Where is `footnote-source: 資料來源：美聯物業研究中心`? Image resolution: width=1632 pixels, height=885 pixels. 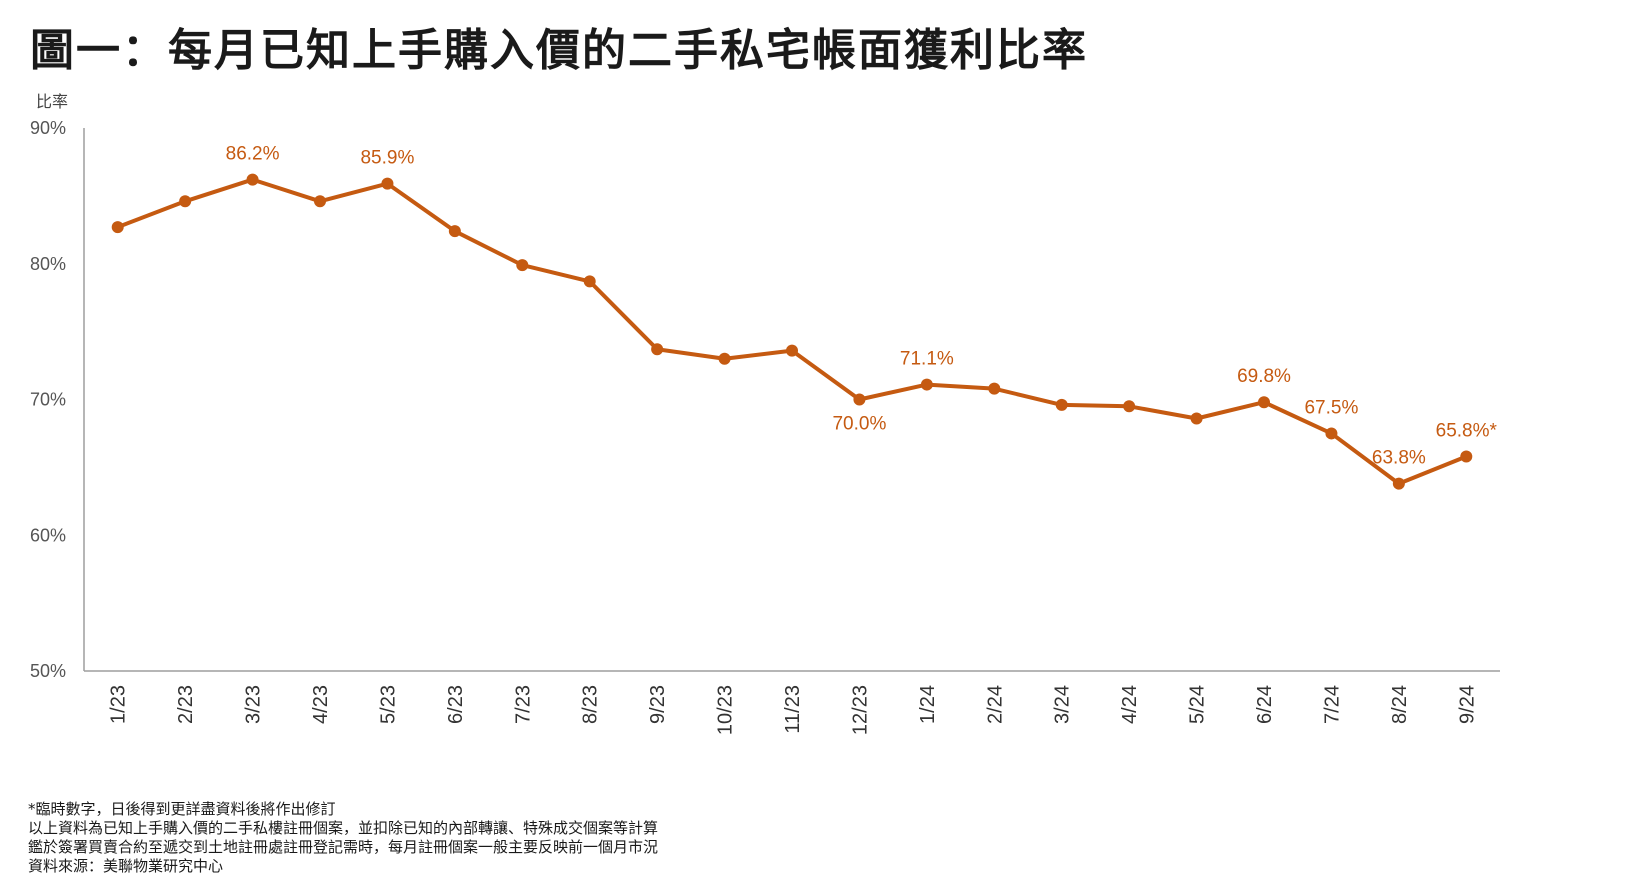 footnote-source: 資料來源：美聯物業研究中心 is located at coordinates (126, 866).